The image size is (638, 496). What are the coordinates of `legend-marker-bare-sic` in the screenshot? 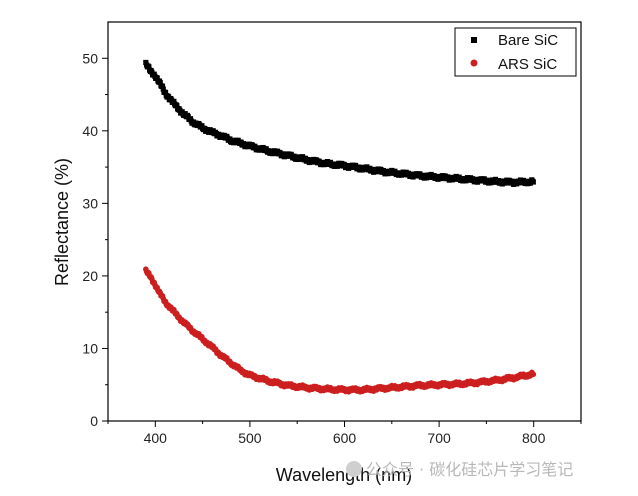 It's located at (474, 40).